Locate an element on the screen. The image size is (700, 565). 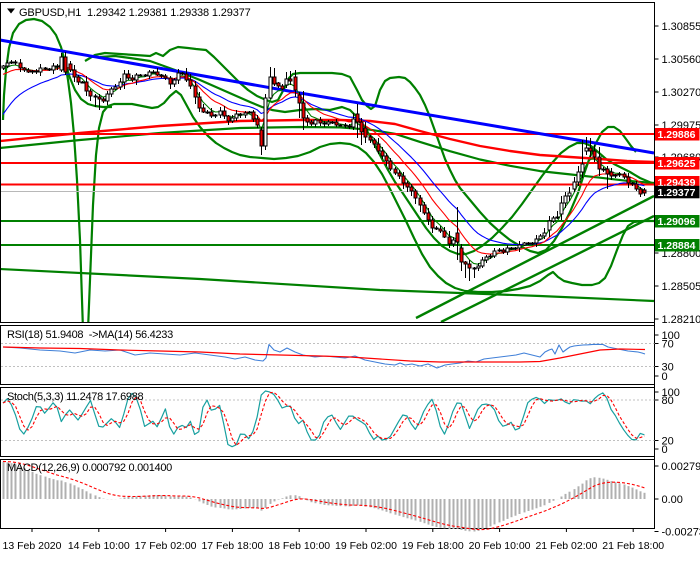
svg-text: Stoch(5,3,3) 11.2478 17.6988 is located at coordinates (75, 397).